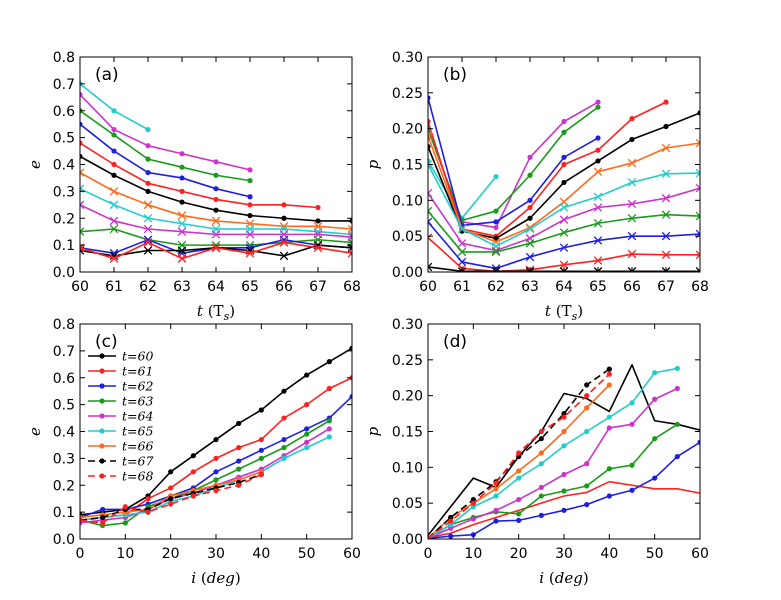 The image size is (781, 600). Describe the element at coordinates (64, 486) in the screenshot. I see `y-tick-label: 0.2` at that location.